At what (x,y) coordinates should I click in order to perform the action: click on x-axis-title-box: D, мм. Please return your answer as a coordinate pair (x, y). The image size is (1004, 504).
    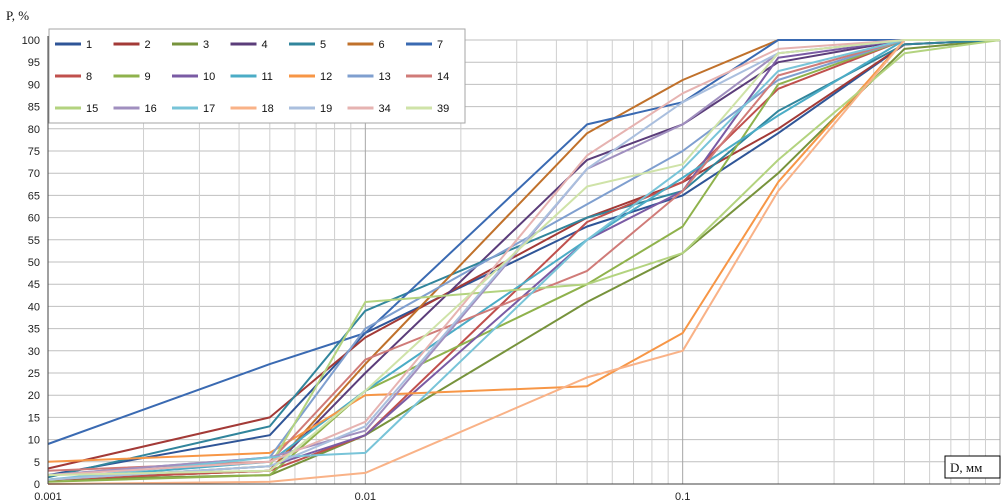
    Looking at the image, I should click on (972, 467).